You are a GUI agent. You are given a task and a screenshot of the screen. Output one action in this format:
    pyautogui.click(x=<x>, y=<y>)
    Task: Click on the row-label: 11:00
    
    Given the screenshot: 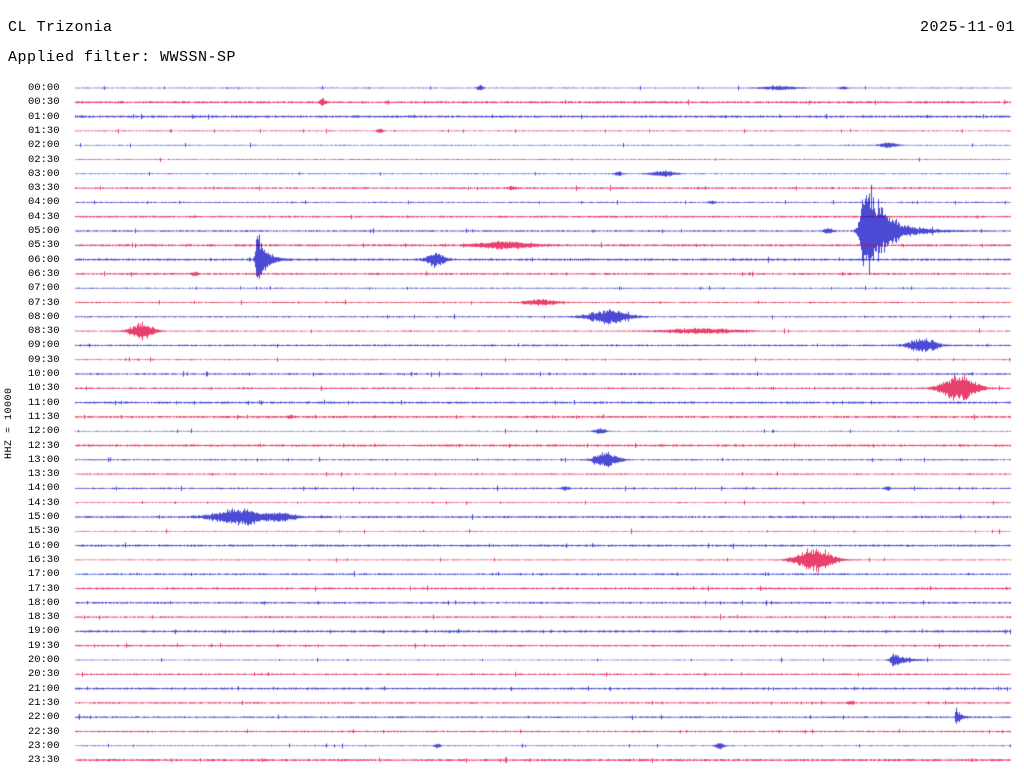 What is the action you would take?
    pyautogui.click(x=44, y=402)
    